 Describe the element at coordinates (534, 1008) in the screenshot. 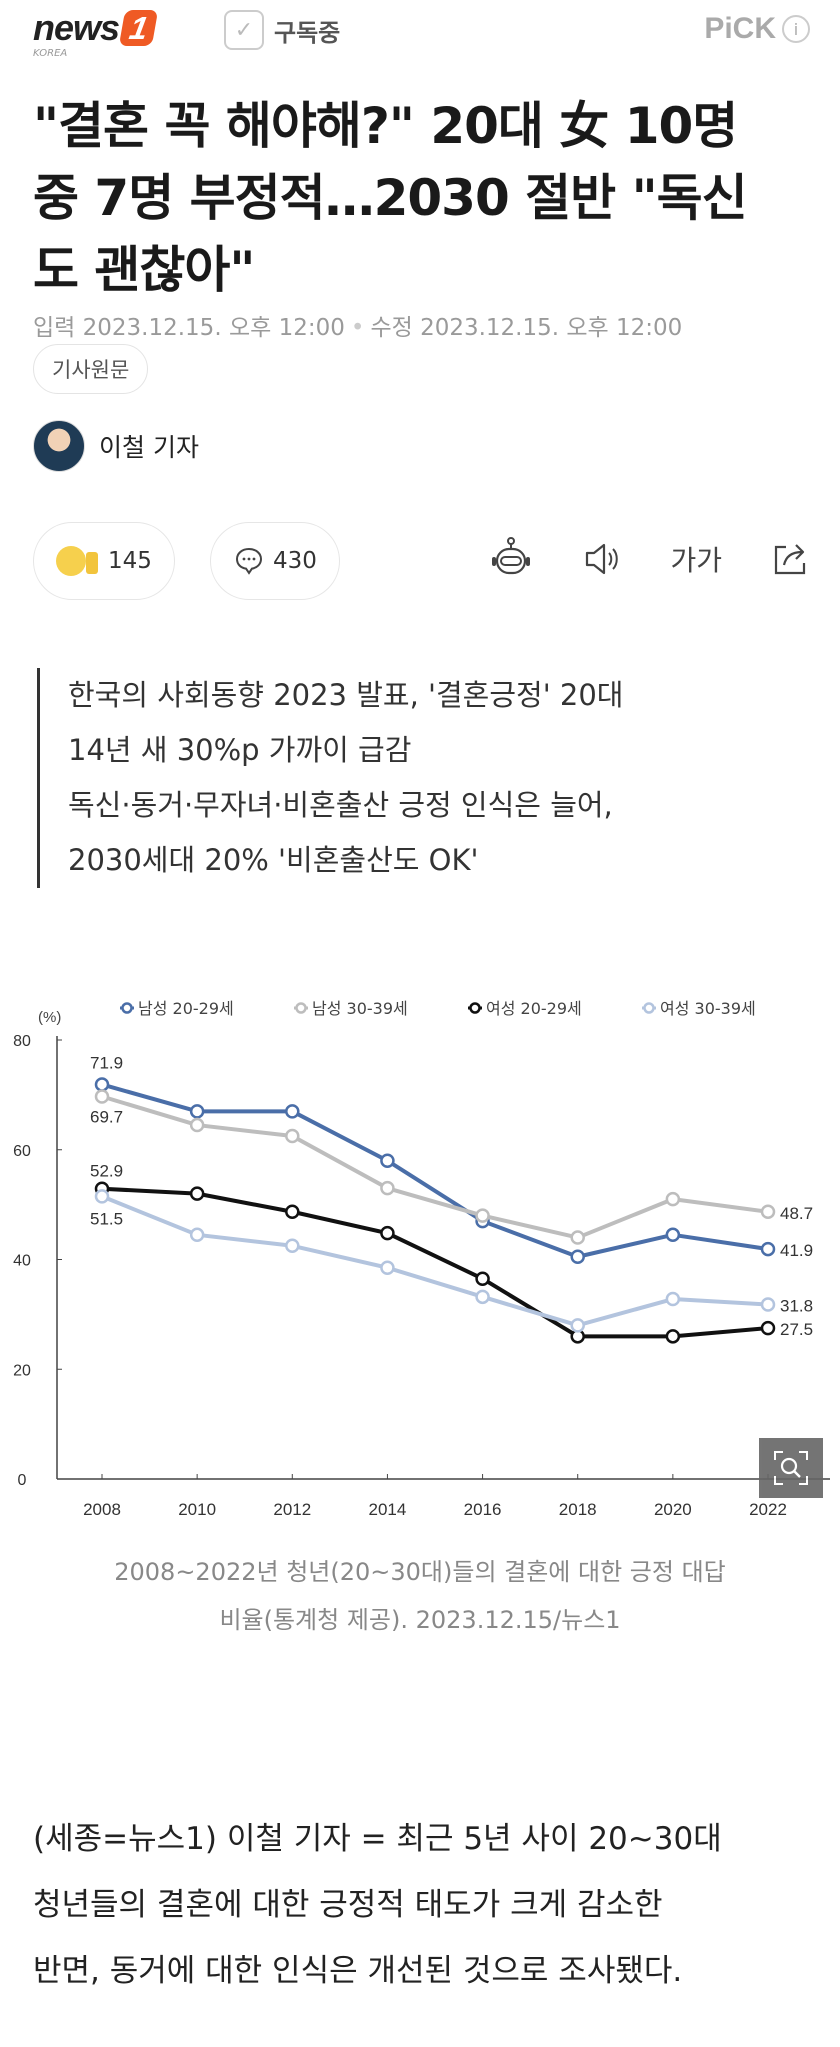

I see `legend-label: 여성 20-29세` at that location.